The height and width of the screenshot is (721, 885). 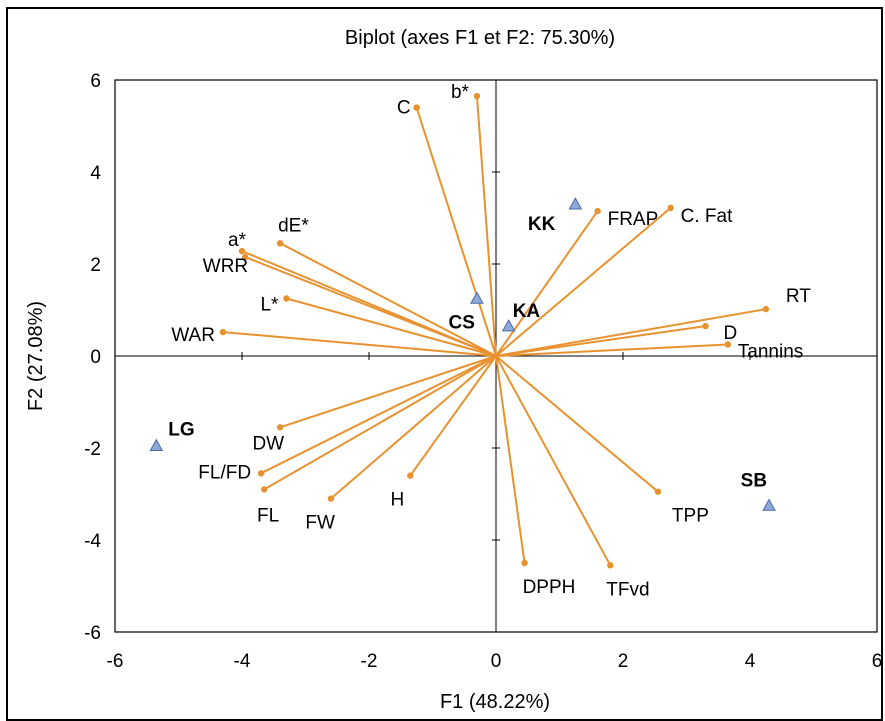 I want to click on variable-label: C. Fat, so click(x=707, y=216).